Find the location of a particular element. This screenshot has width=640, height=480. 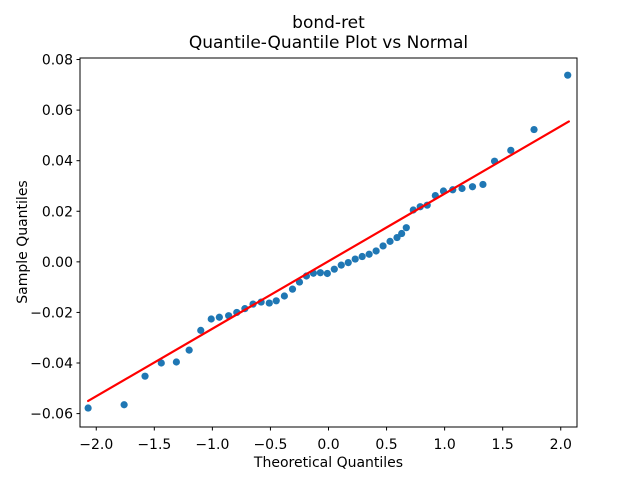

x-tick-label: 1.5 is located at coordinates (503, 445).